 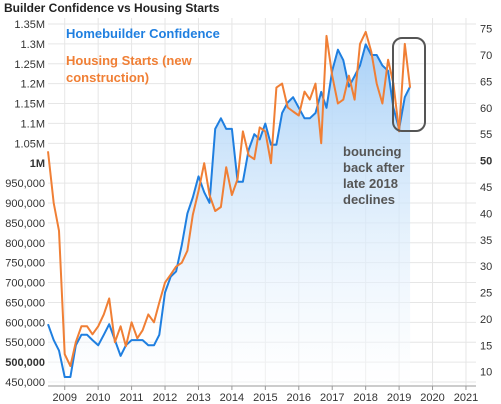 What do you see at coordinates (232, 398) in the screenshot?
I see `x-tick-label: 2014` at bounding box center [232, 398].